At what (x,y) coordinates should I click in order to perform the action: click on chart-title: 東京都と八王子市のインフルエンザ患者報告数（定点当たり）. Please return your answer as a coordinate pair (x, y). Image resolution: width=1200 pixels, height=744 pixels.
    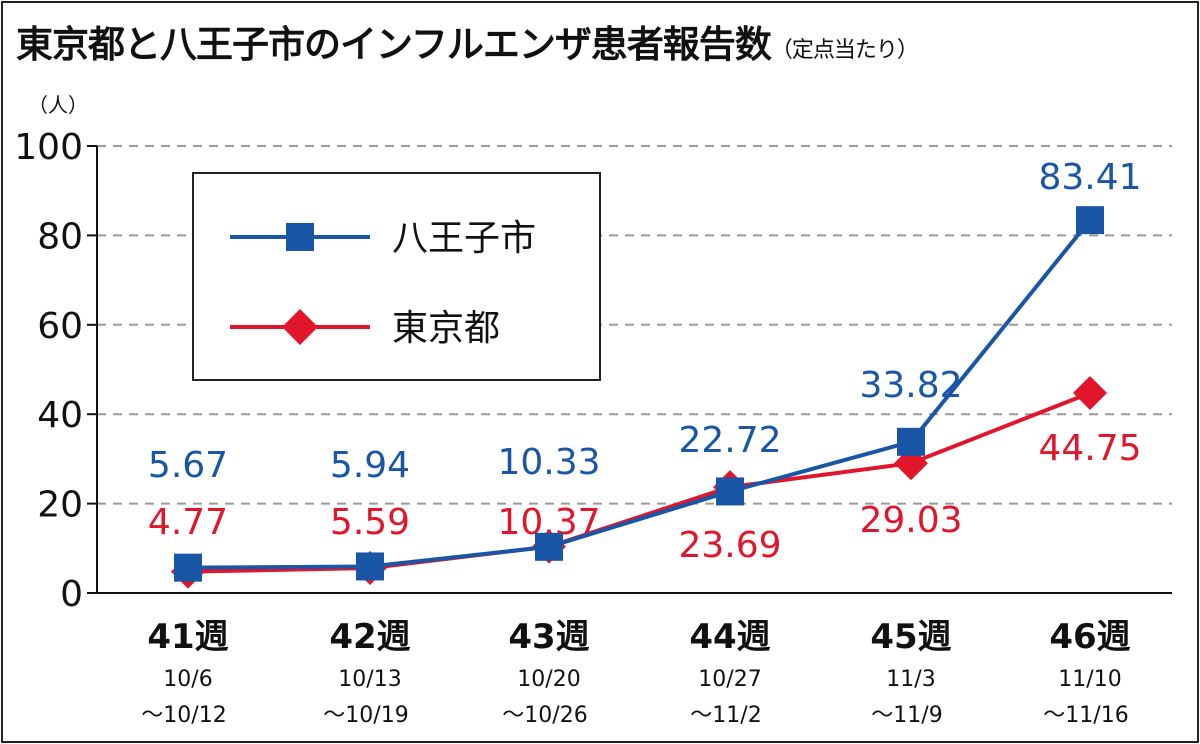
    Looking at the image, I should click on (467, 41).